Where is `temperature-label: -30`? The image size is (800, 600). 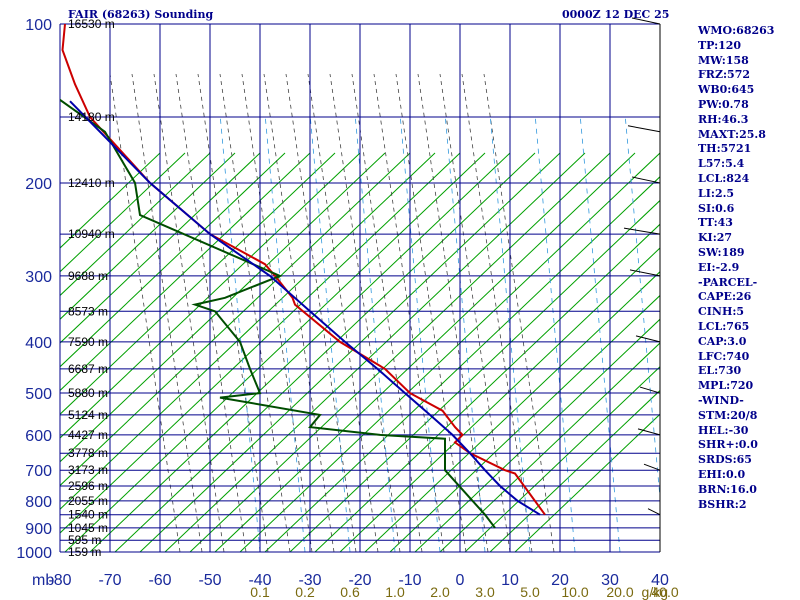
temperature-label: -30 is located at coordinates (309, 580).